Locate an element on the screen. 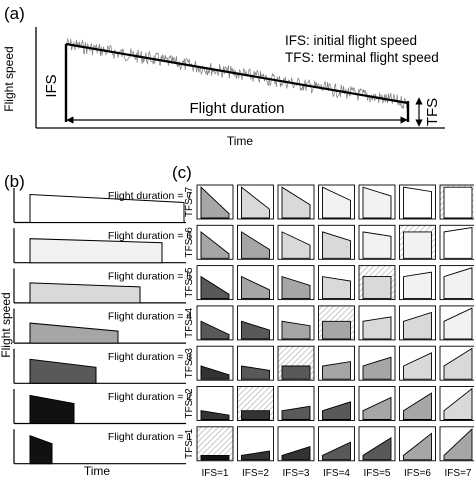  panel-c-col-label: IFS=5 is located at coordinates (377, 472).